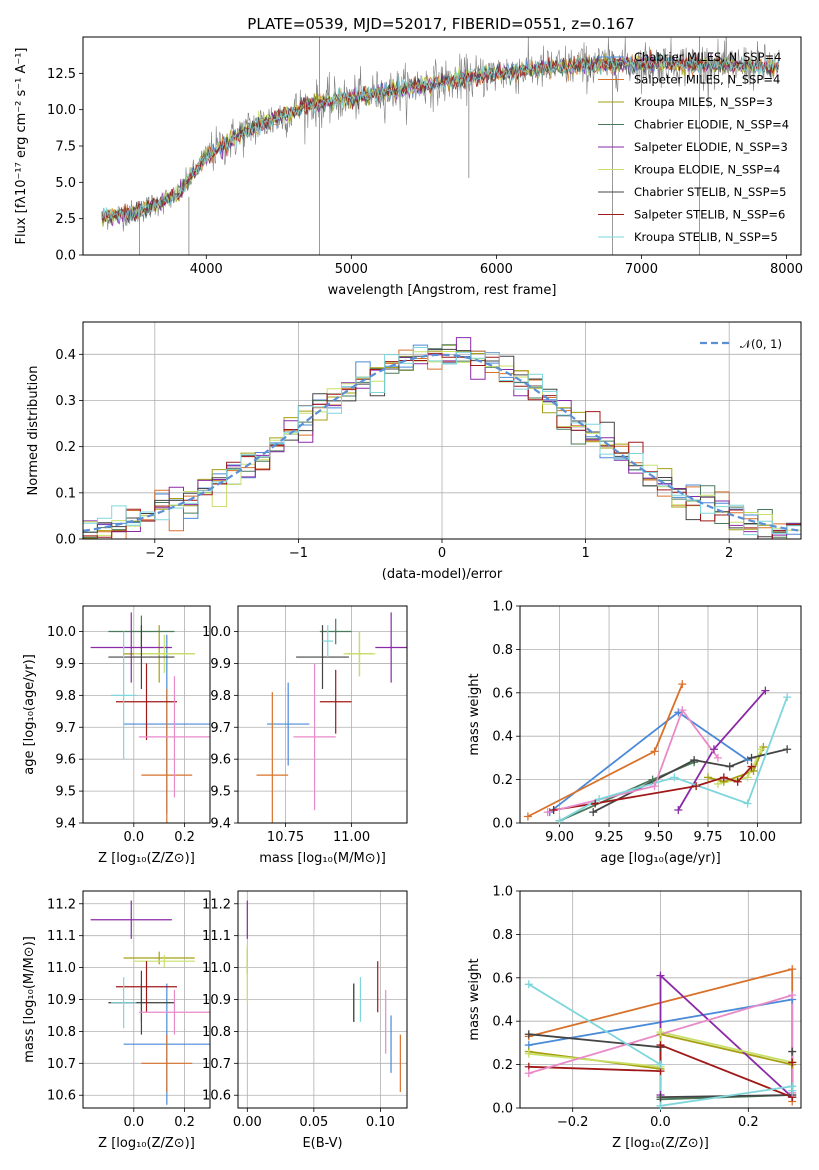 This screenshot has width=819, height=1170. Describe the element at coordinates (707, 170) in the screenshot. I see `legend-label: Kroupa ELODIE, N_SSP=4` at that location.